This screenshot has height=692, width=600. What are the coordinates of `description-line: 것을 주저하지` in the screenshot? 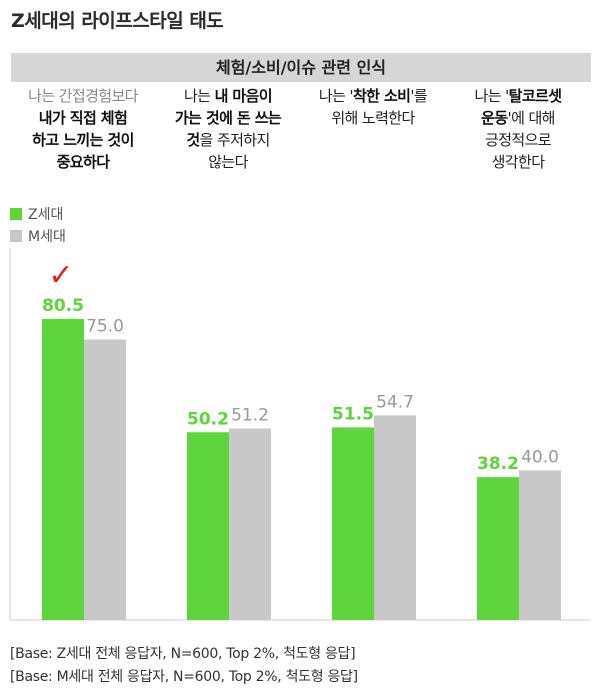 It's located at (228, 140).